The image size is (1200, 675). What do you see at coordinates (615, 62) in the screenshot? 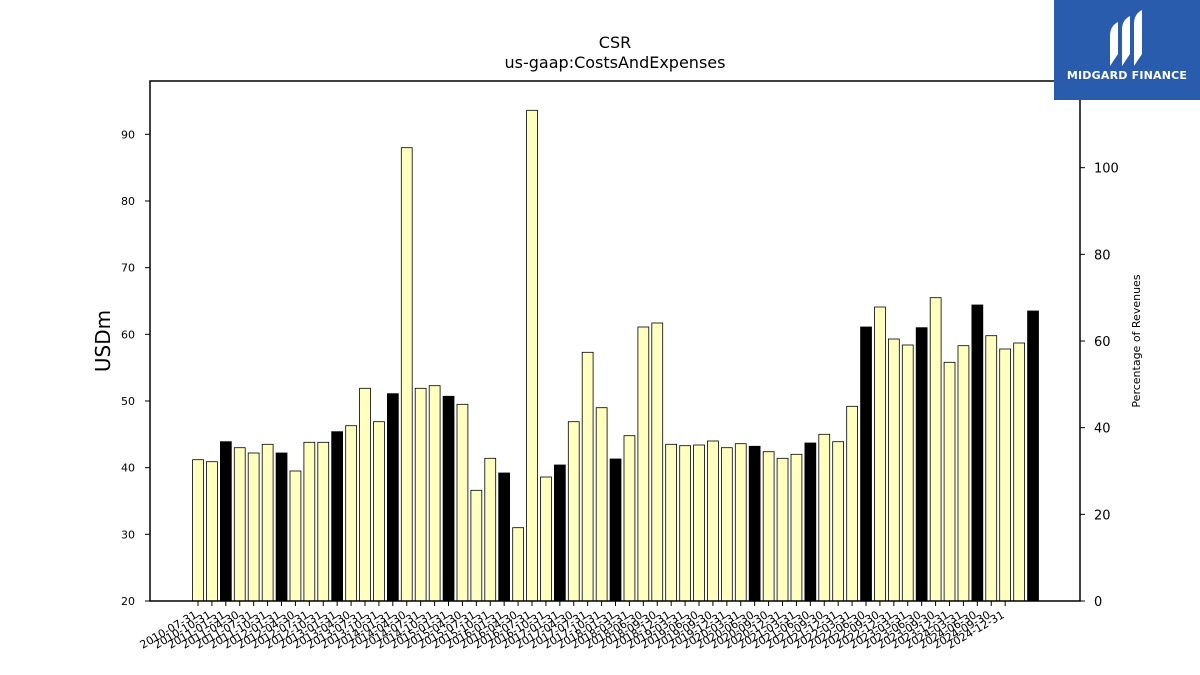
I see `chart-subtitle: us-gaap:CostsAndExpenses` at bounding box center [615, 62].